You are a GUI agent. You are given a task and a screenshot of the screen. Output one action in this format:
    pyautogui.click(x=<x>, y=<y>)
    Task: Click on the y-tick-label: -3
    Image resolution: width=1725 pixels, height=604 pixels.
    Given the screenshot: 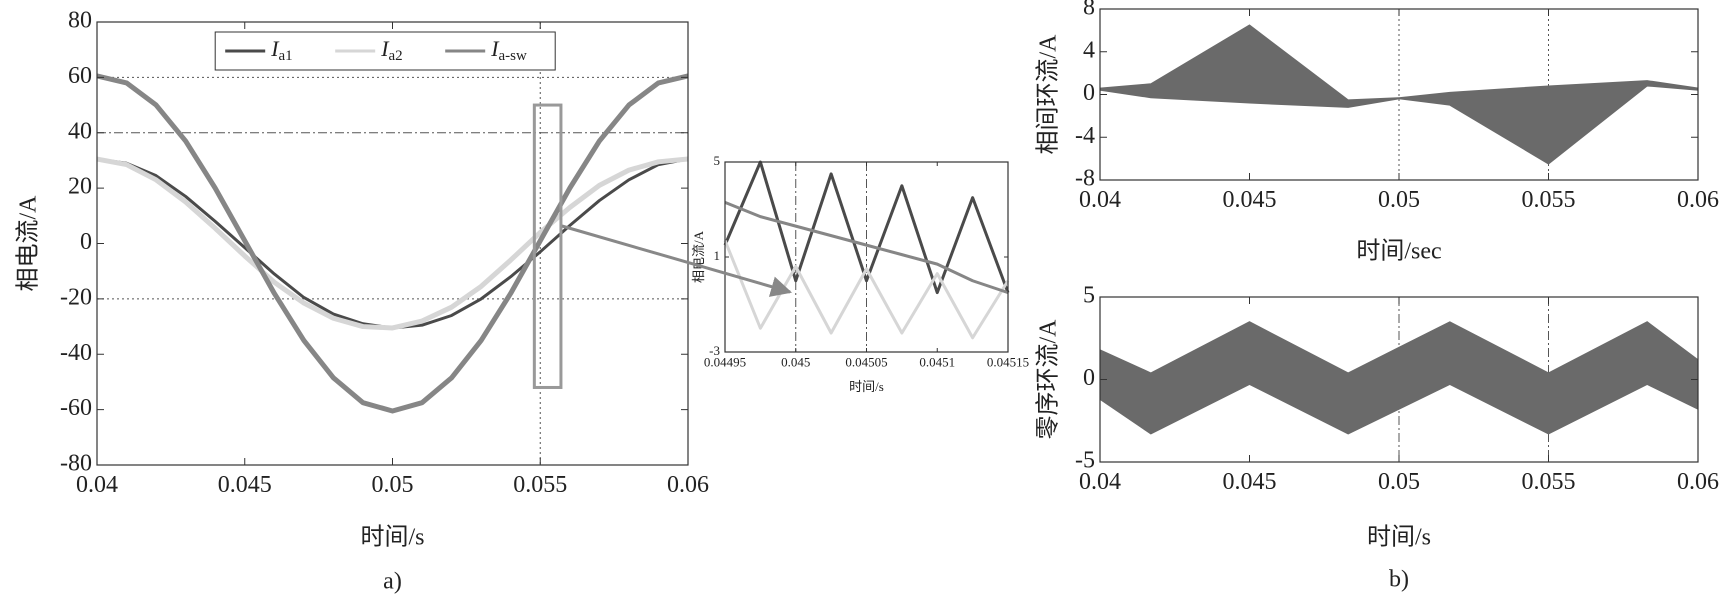 What is the action you would take?
    pyautogui.click(x=714, y=350)
    